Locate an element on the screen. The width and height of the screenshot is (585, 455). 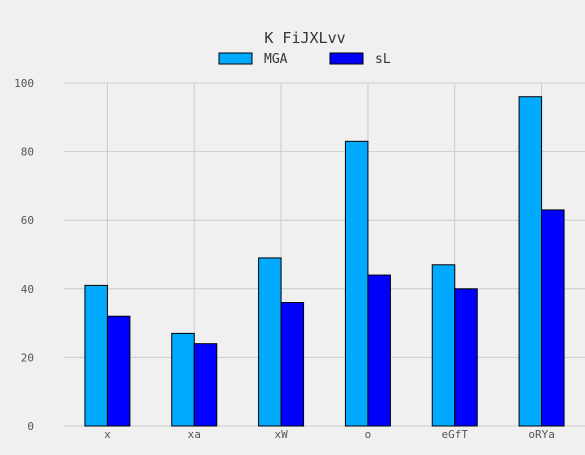
y-tick-label: 0 is located at coordinates (30, 426).